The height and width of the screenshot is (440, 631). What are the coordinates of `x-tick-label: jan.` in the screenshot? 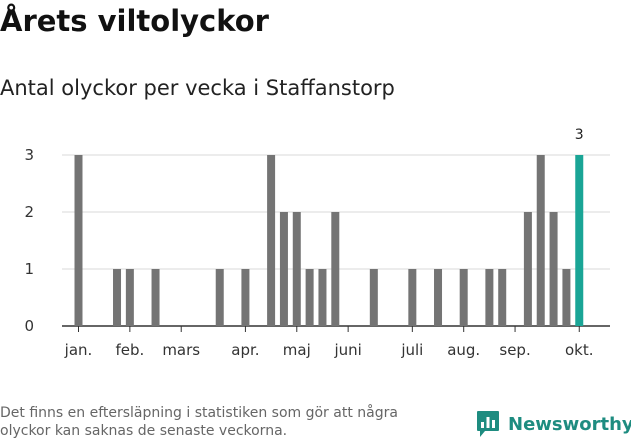 It's located at (78, 350).